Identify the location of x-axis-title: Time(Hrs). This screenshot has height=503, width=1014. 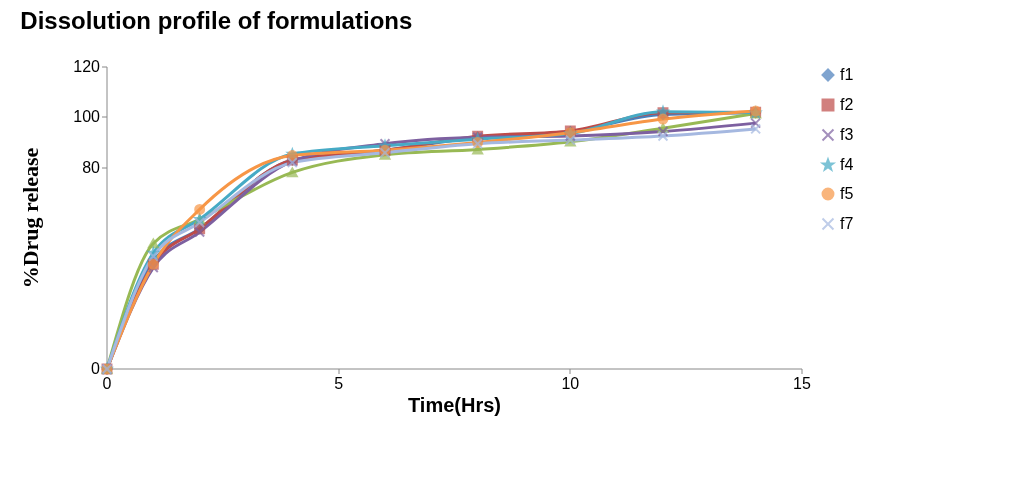
(454, 405).